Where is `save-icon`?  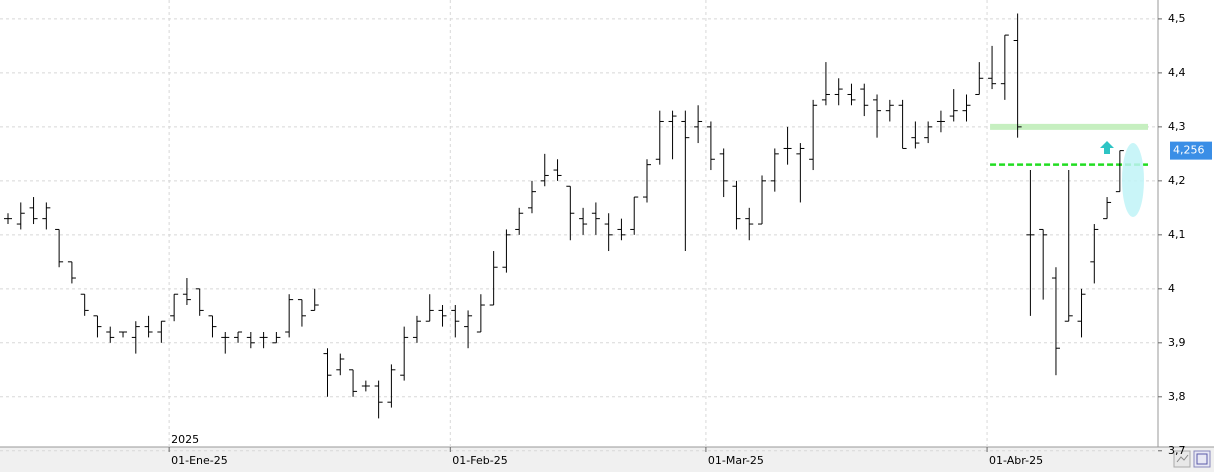 save-icon is located at coordinates (1202, 459).